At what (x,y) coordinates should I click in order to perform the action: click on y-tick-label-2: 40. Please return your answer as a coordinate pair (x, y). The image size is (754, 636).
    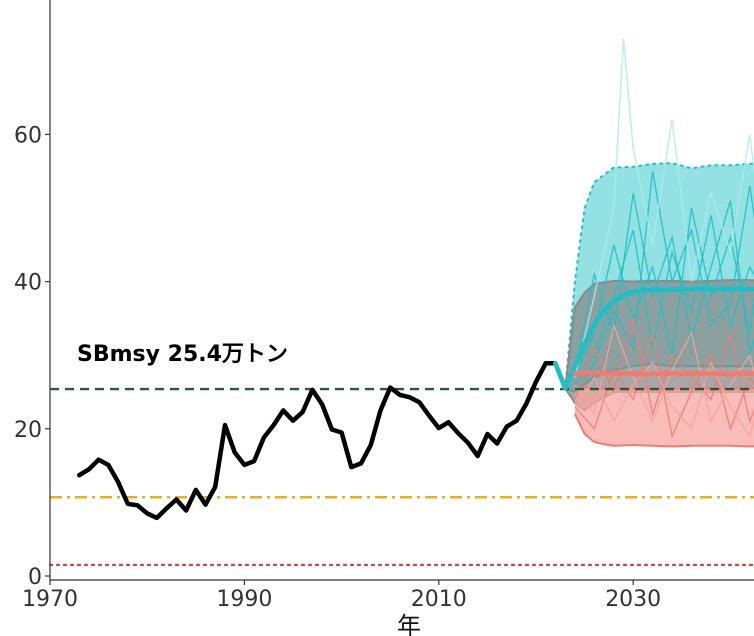
    Looking at the image, I should click on (28, 283).